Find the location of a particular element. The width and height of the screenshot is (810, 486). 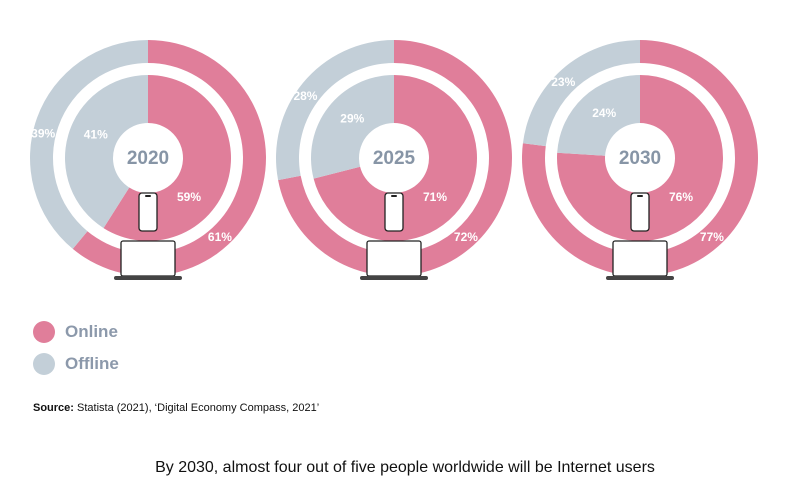

legend-item-online: Online is located at coordinates (76, 332).